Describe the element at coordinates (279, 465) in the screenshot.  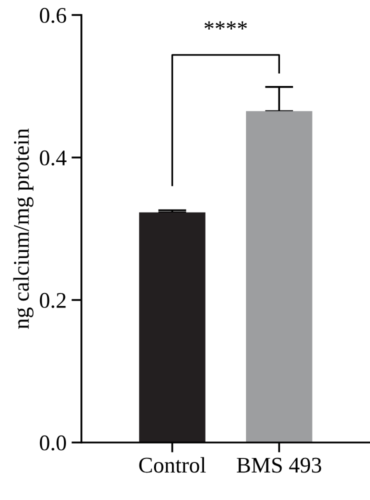
I see `x-tick-label: BMS 493` at that location.